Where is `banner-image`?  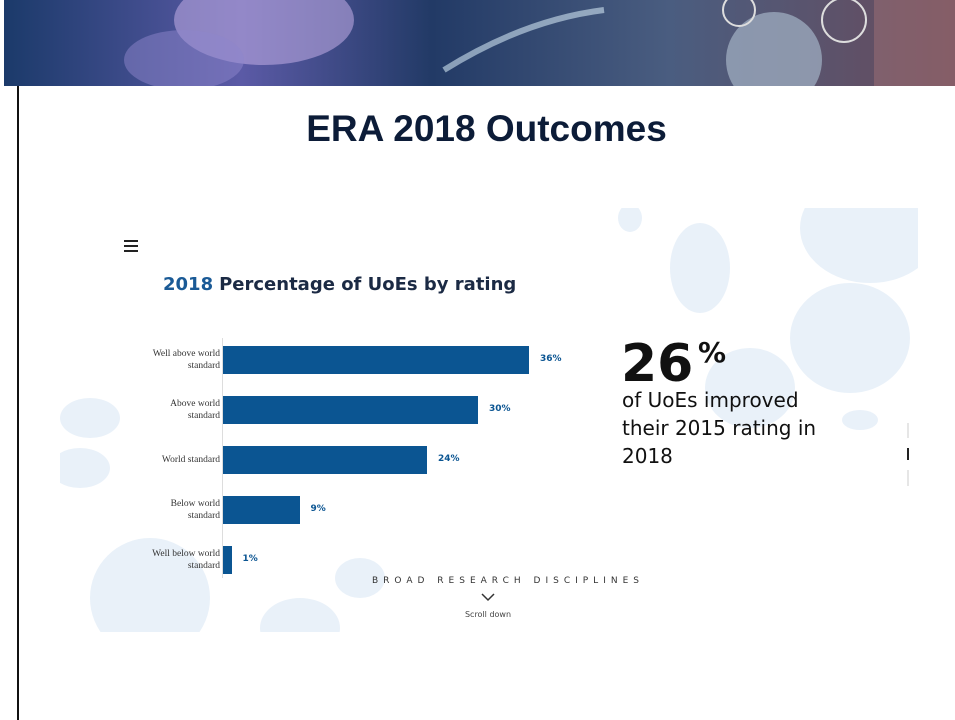 banner-image is located at coordinates (479, 43).